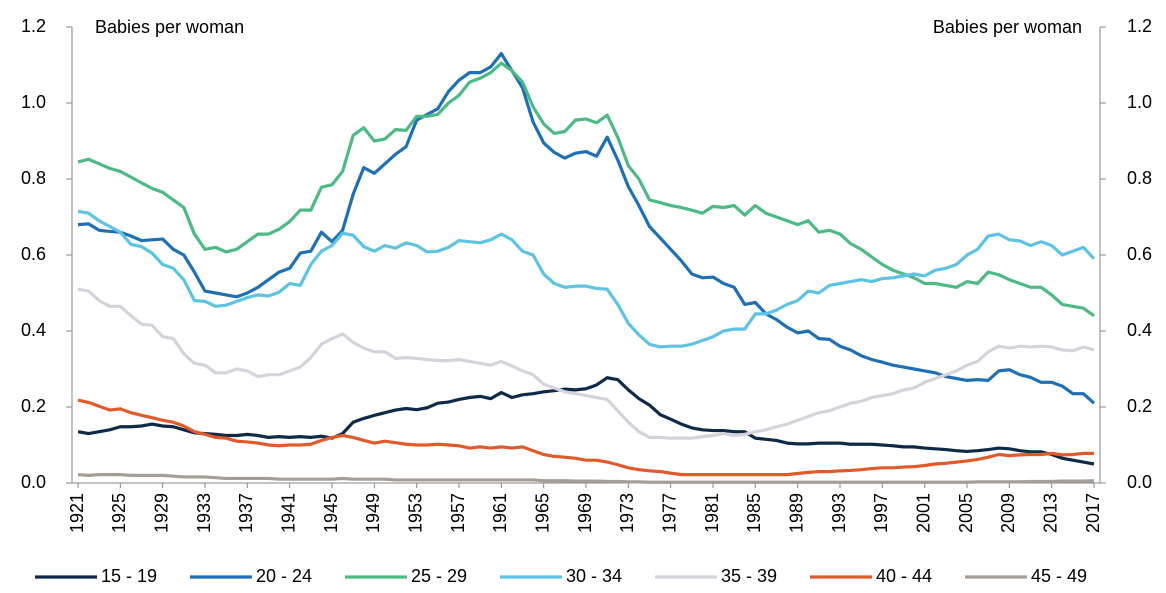 This screenshot has width=1166, height=593. What do you see at coordinates (1050, 513) in the screenshot?
I see `x-tick-label: 2013` at bounding box center [1050, 513].